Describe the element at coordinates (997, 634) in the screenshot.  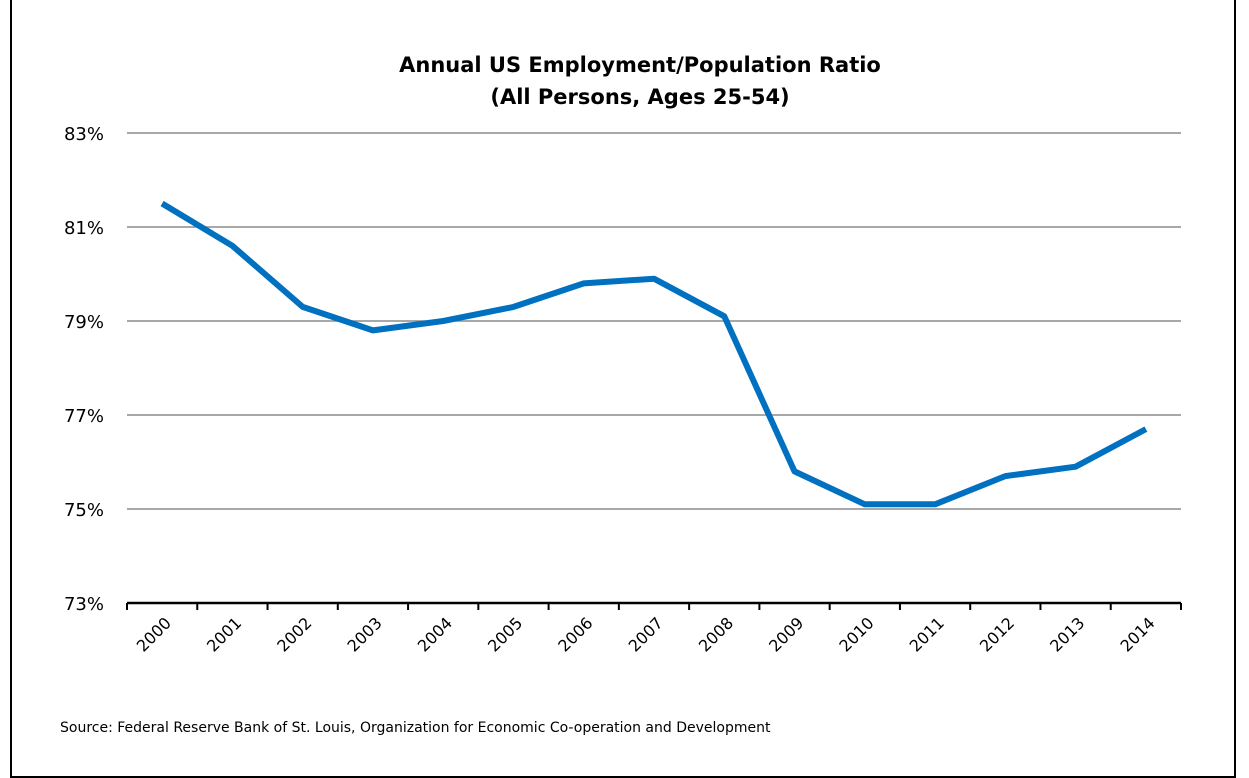
I see `x-tick-label: 2012` at that location.